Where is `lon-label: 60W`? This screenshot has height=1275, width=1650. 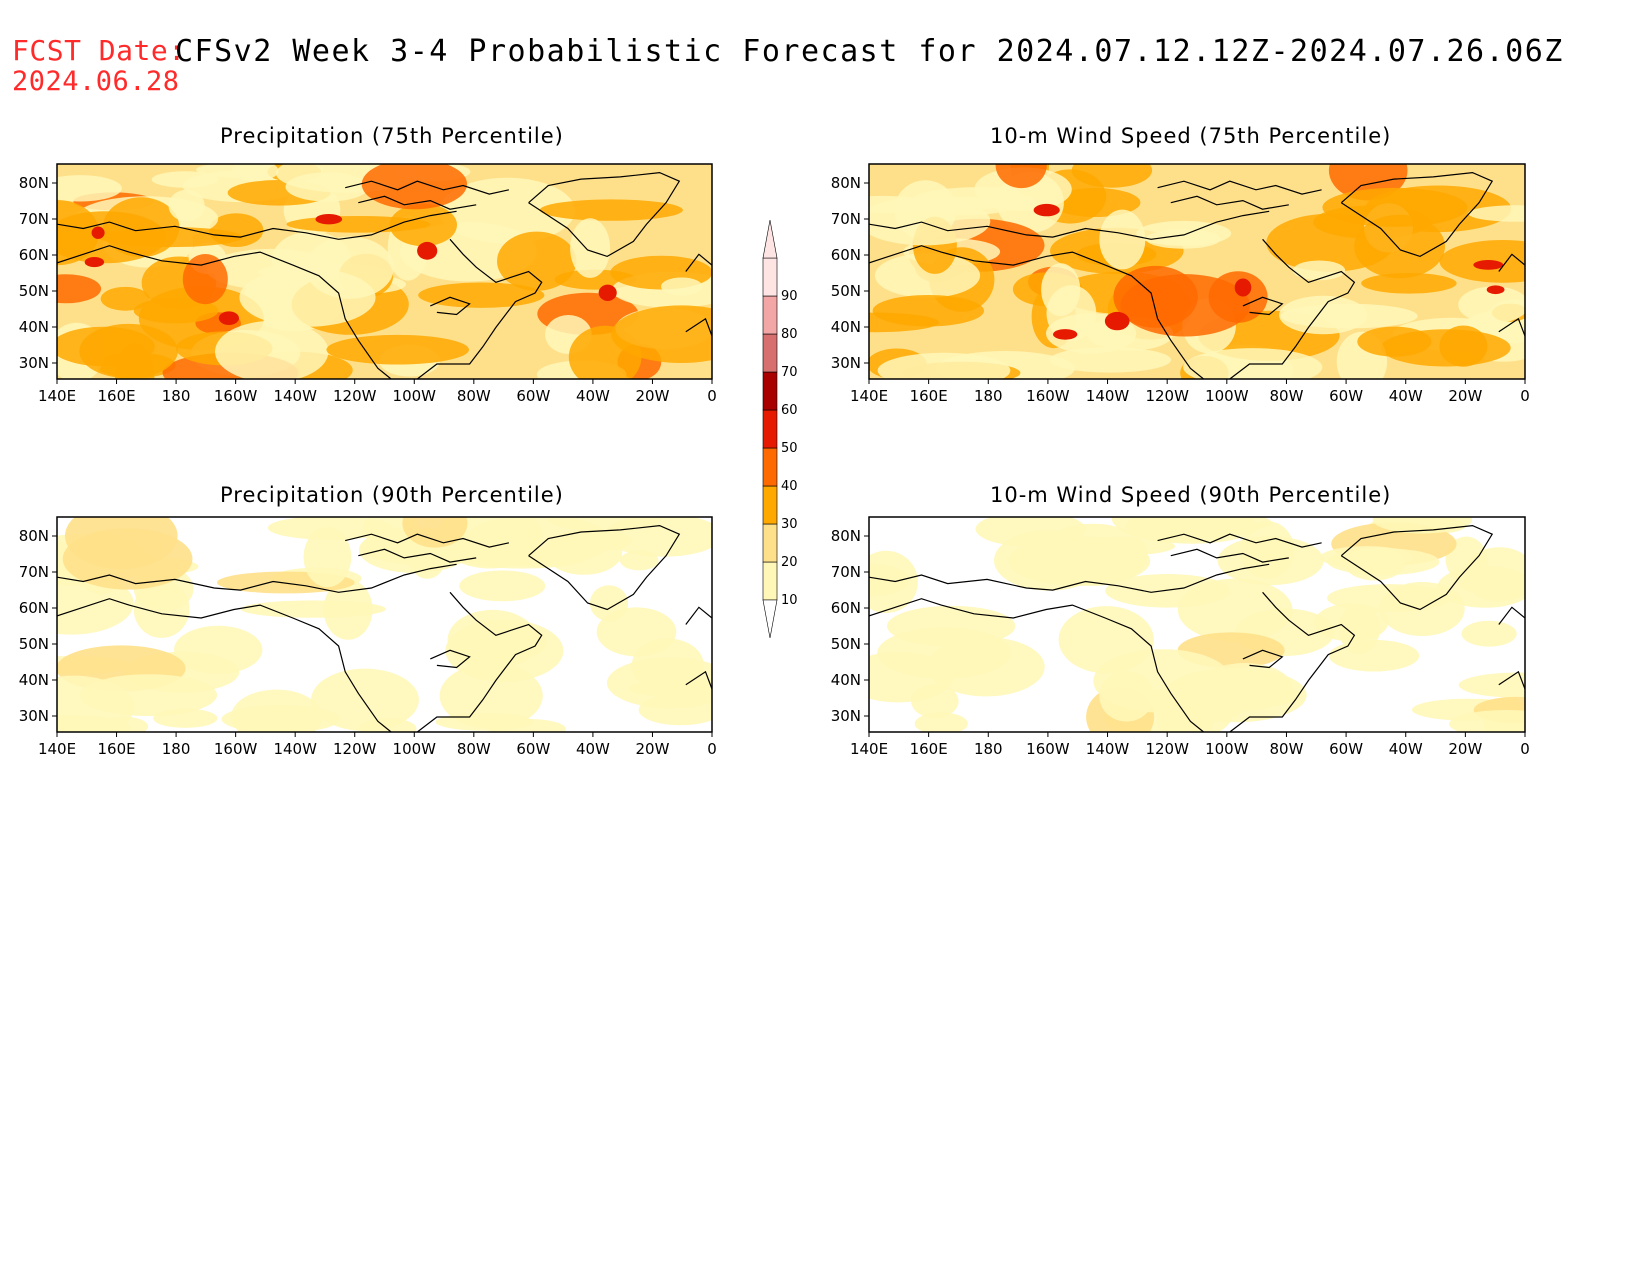
lon-label: 60W is located at coordinates (1346, 396).